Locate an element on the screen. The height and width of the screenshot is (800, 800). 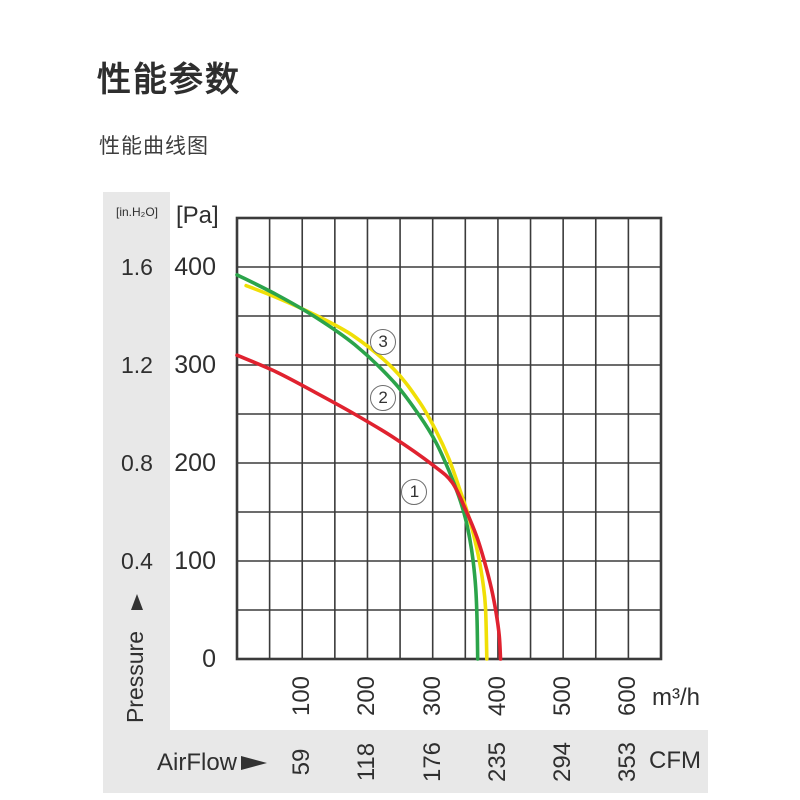
x-secondary-tick-label: 118 is located at coordinates (367, 762).